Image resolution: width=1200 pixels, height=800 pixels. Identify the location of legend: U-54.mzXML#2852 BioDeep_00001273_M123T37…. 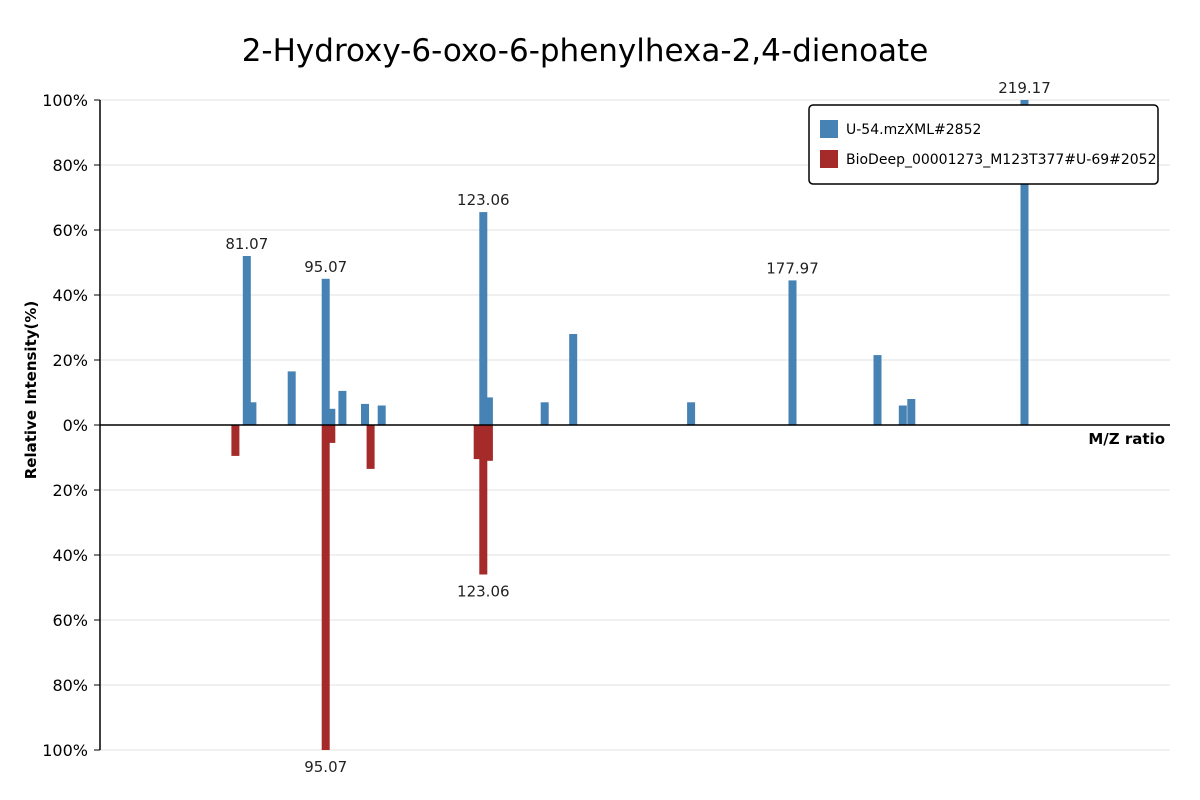
(983, 144).